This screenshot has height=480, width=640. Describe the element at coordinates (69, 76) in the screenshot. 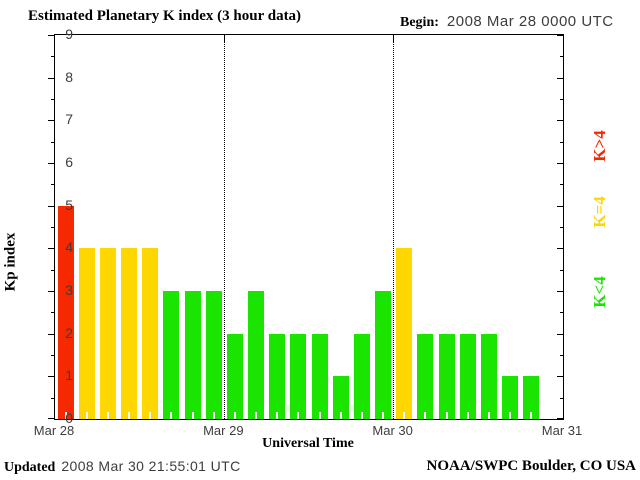

I see `y-tick-label: 8` at that location.